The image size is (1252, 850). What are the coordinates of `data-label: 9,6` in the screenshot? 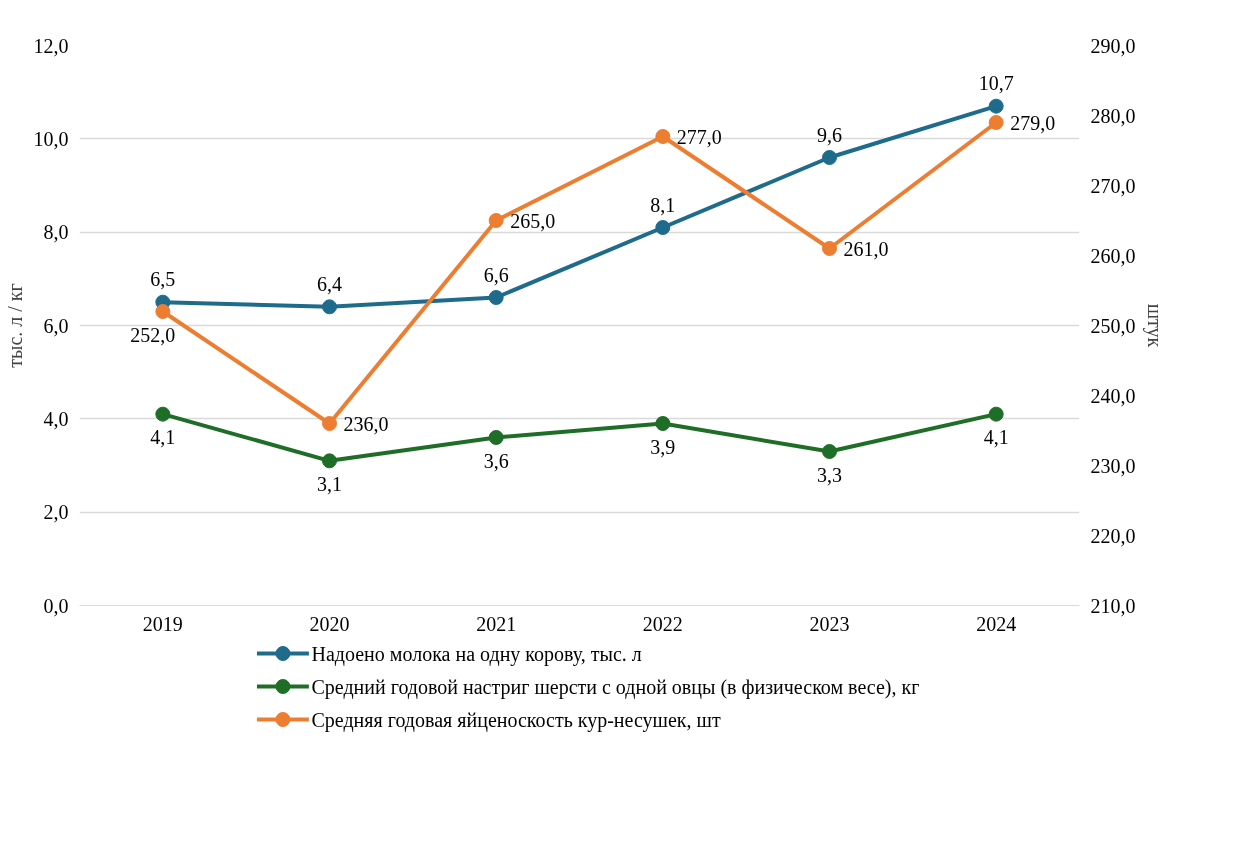 It's located at (829, 134).